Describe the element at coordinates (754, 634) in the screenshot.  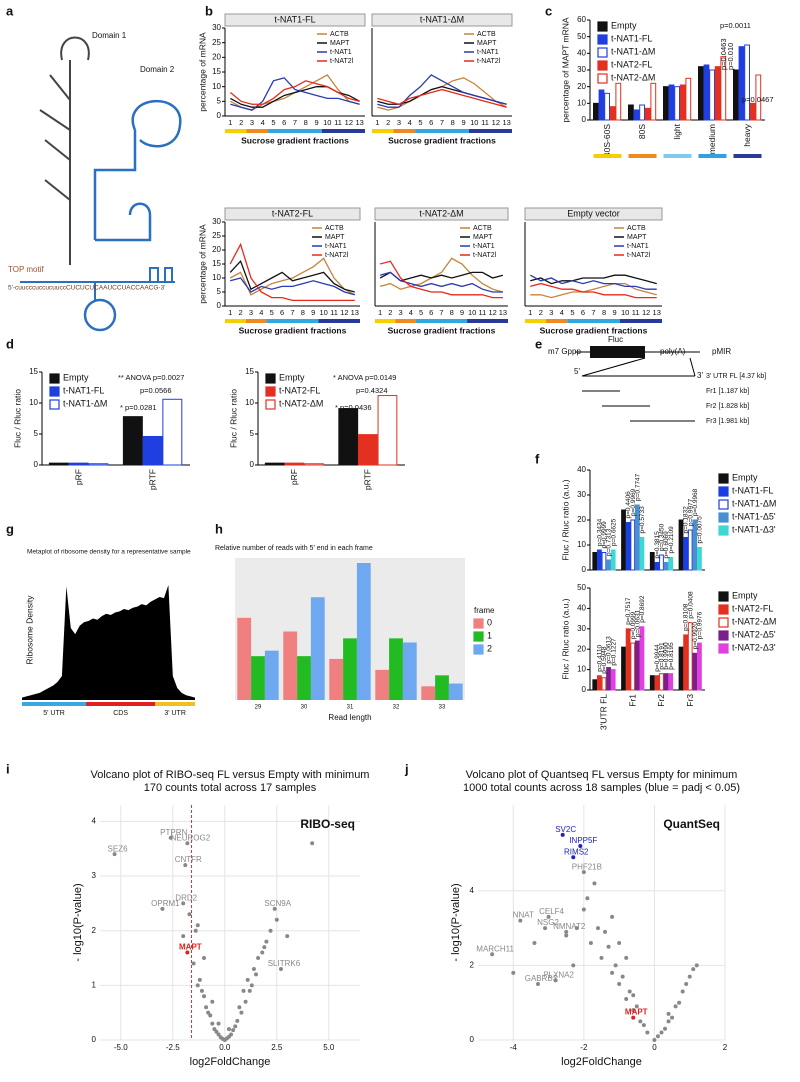
I see `legend-label: t-NAT2-Δ5'` at that location.